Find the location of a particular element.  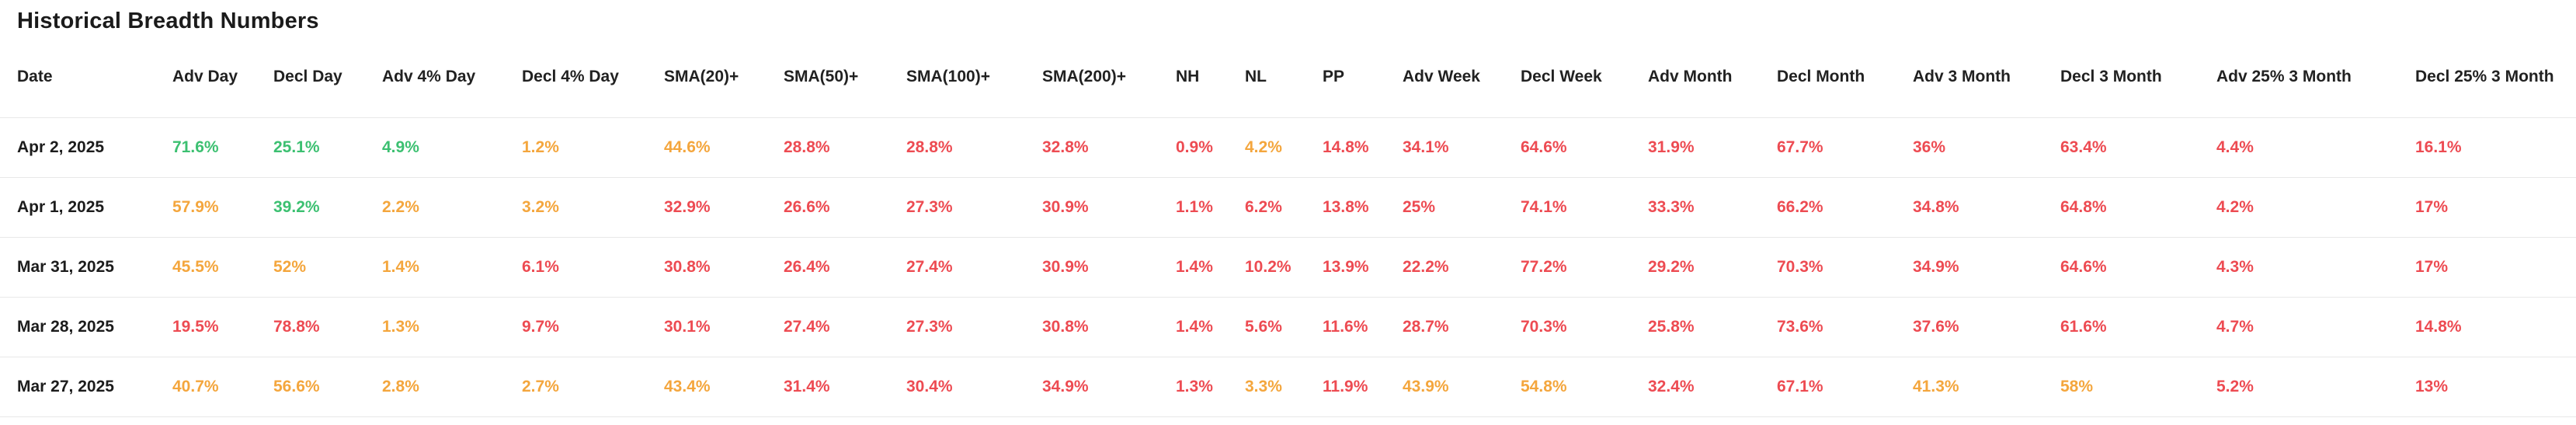

value-cell-decl-month: 67.1% is located at coordinates (1845, 387).